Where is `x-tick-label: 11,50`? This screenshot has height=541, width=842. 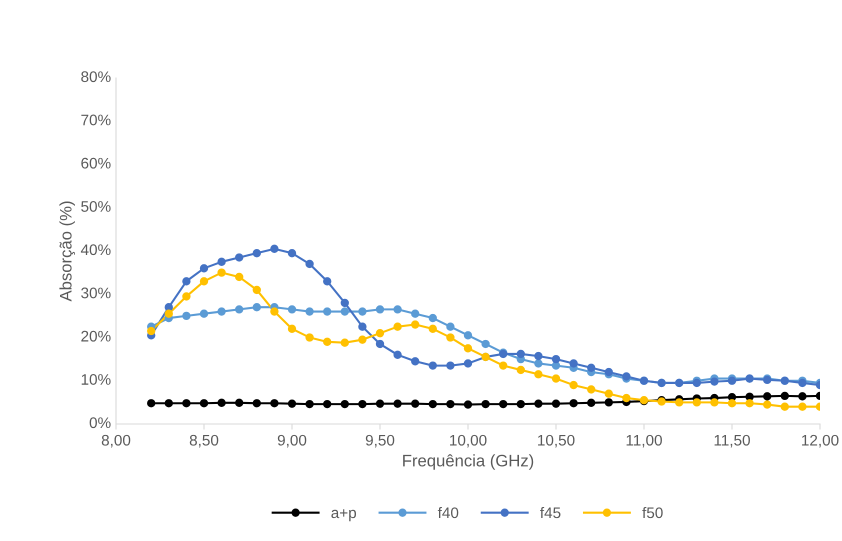 x-tick-label: 11,50 is located at coordinates (732, 441).